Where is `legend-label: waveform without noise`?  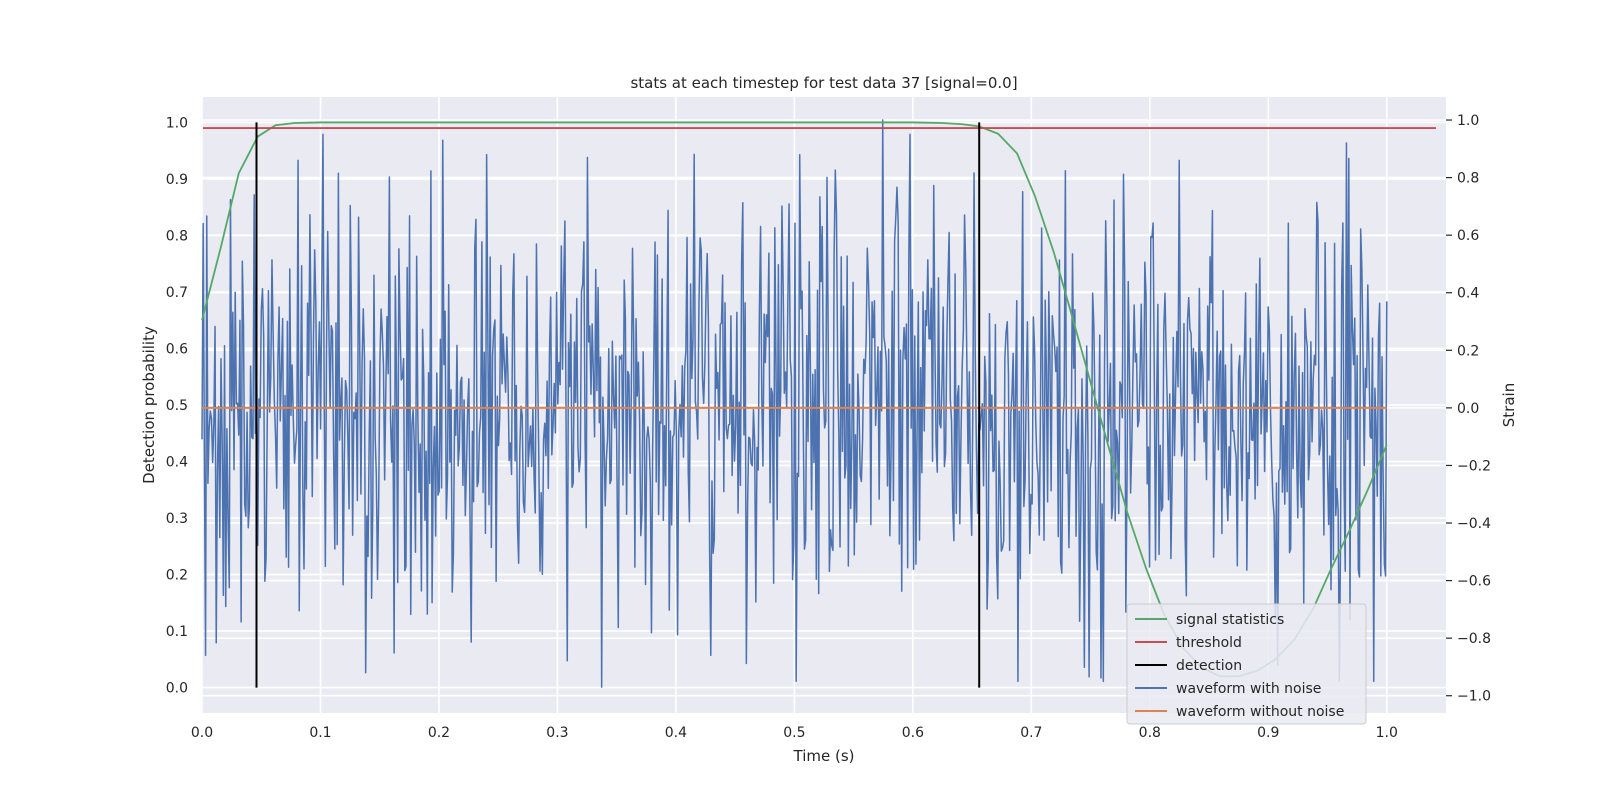
legend-label: waveform without noise is located at coordinates (1260, 712).